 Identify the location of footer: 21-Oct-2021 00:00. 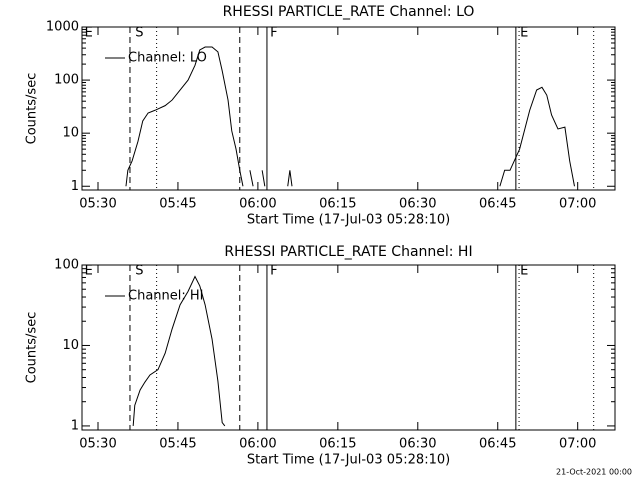
(594, 472).